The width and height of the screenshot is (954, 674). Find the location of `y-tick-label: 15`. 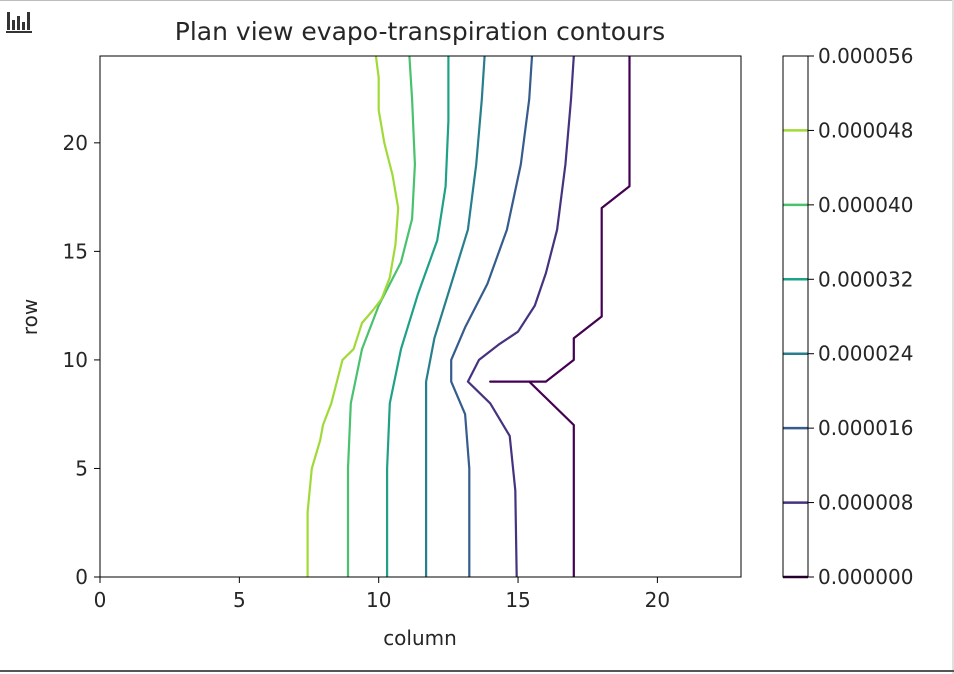

y-tick-label: 15 is located at coordinates (75, 251).